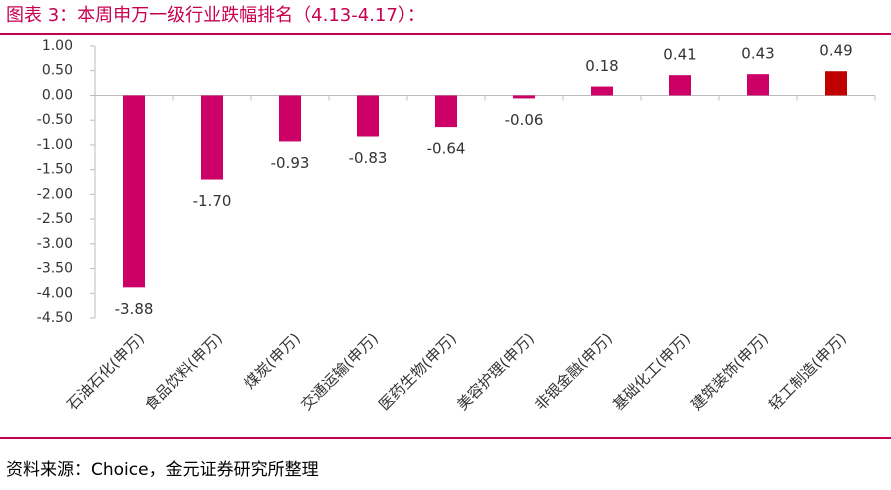  I want to click on y-tick-label: -3.50, so click(55, 269).